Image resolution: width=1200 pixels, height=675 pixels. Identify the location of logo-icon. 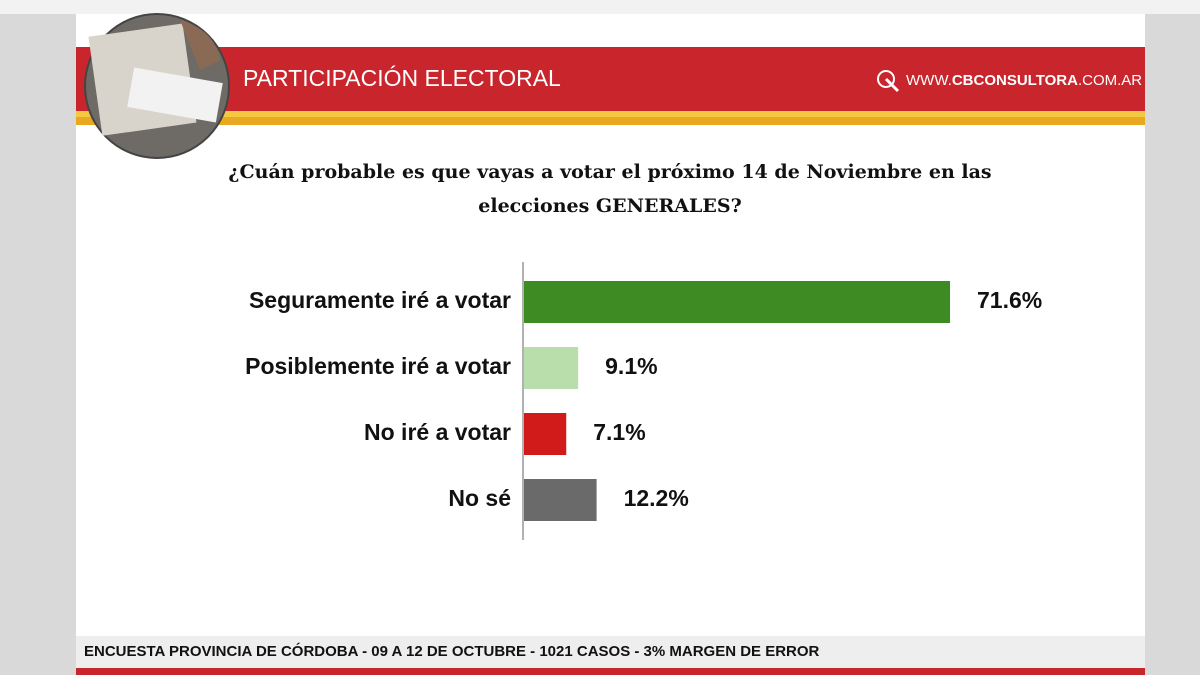
(888, 81).